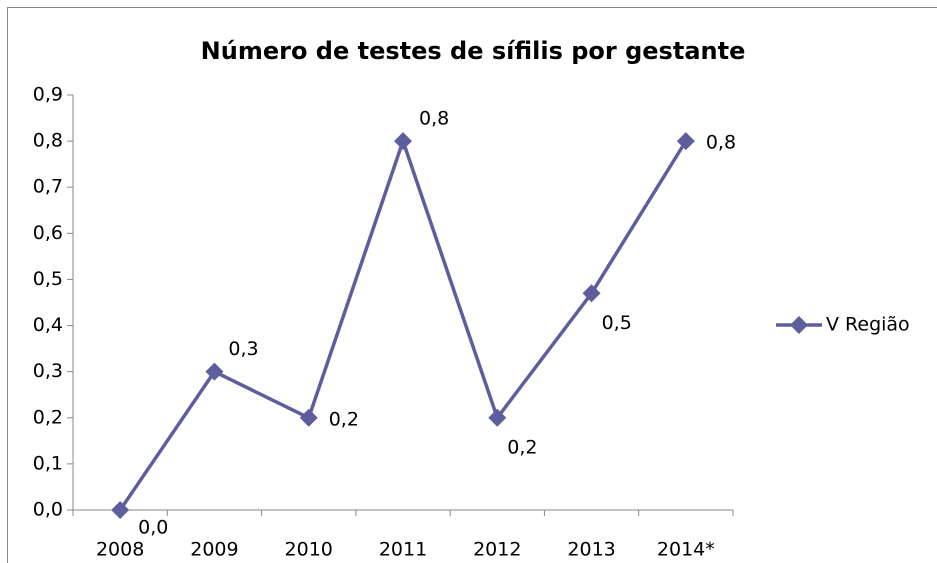 The height and width of the screenshot is (563, 937). What do you see at coordinates (309, 550) in the screenshot?
I see `x-tick-label: 2010` at bounding box center [309, 550].